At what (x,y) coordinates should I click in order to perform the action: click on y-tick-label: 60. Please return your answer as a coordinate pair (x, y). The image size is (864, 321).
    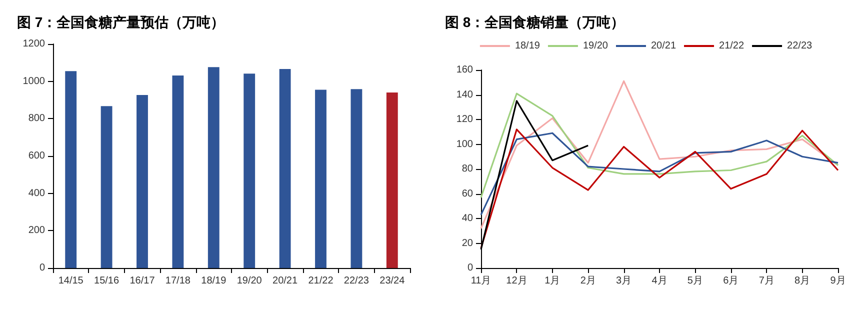
    Looking at the image, I should click on (468, 194).